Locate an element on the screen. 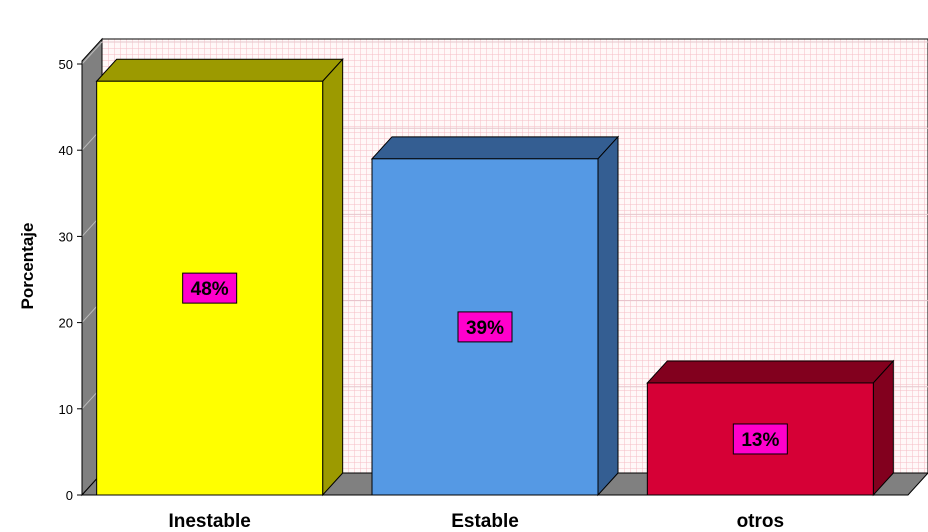  y-tick-label: 10 is located at coordinates (66, 409).